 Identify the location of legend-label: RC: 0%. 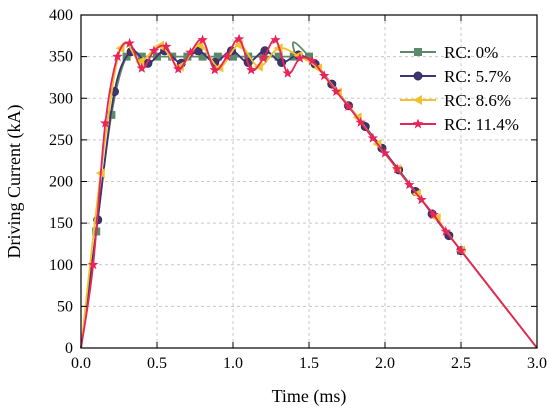
(471, 52).